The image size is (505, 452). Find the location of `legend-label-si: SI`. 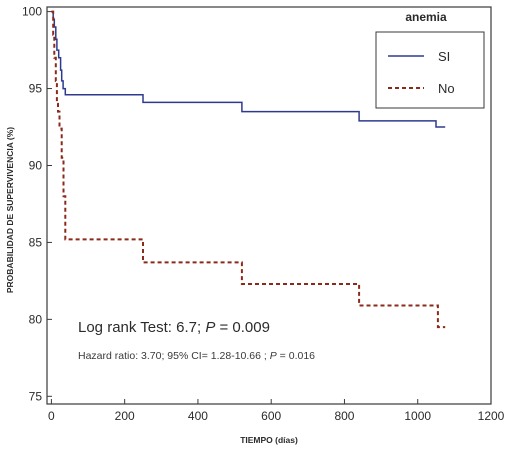

legend-label-si: SI is located at coordinates (444, 56).